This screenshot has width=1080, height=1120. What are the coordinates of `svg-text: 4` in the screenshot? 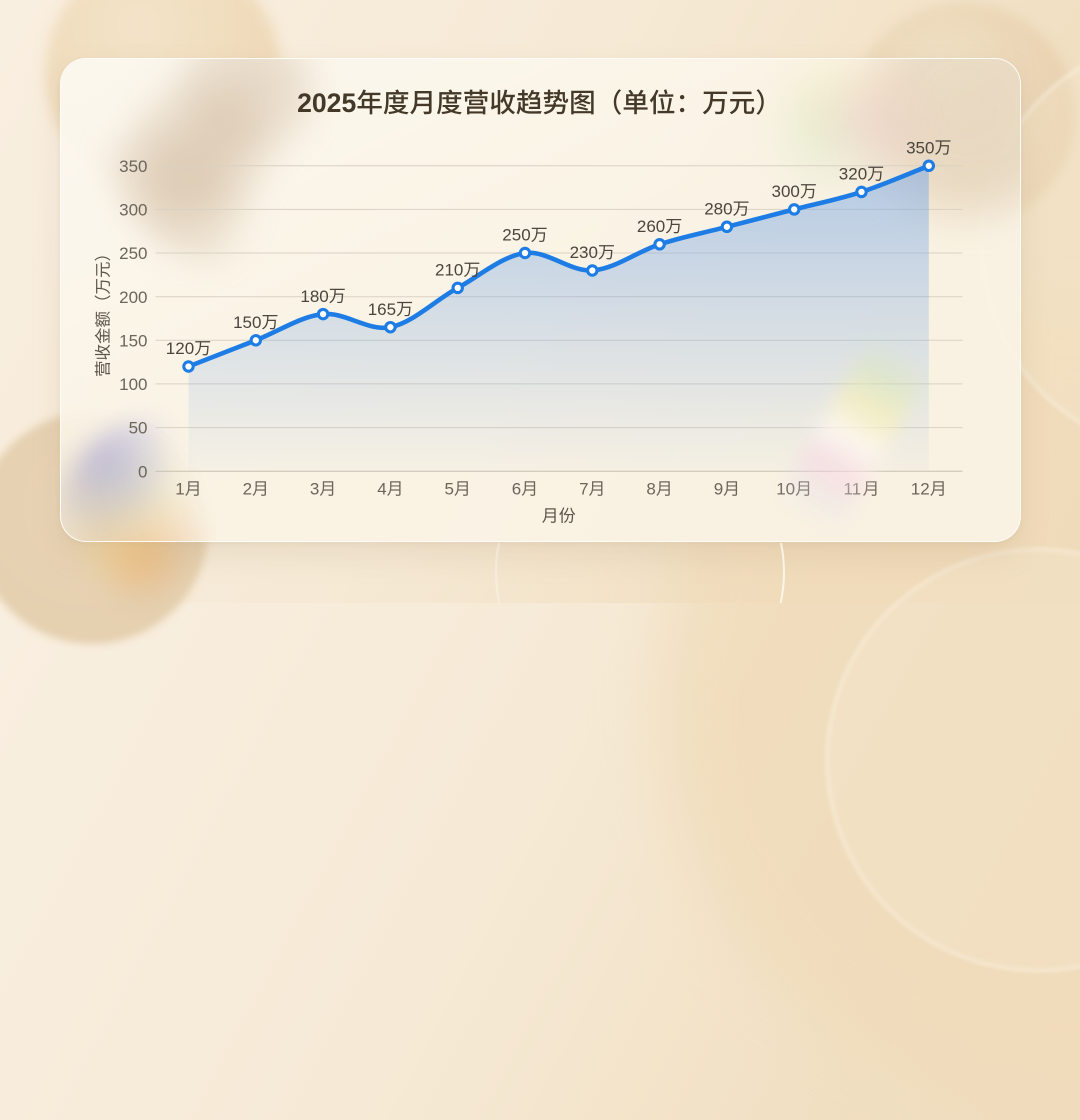 It's located at (381, 489).